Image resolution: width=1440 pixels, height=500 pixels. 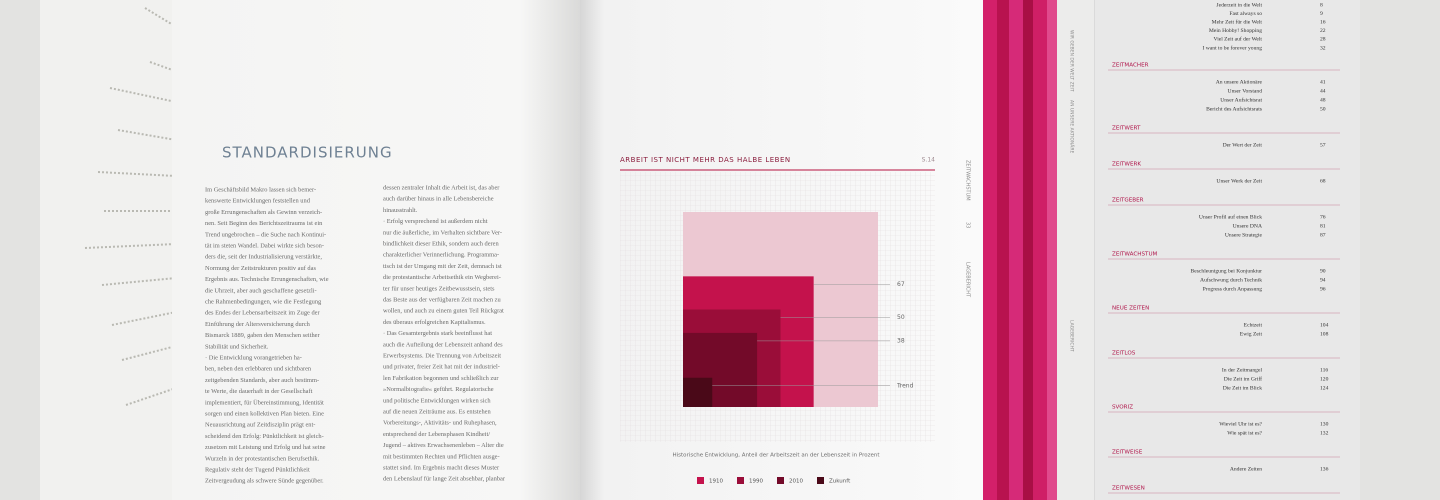 What do you see at coordinates (1237, 39) in the screenshot?
I see `toc-entry: Viel Zeit auf der Welt` at bounding box center [1237, 39].